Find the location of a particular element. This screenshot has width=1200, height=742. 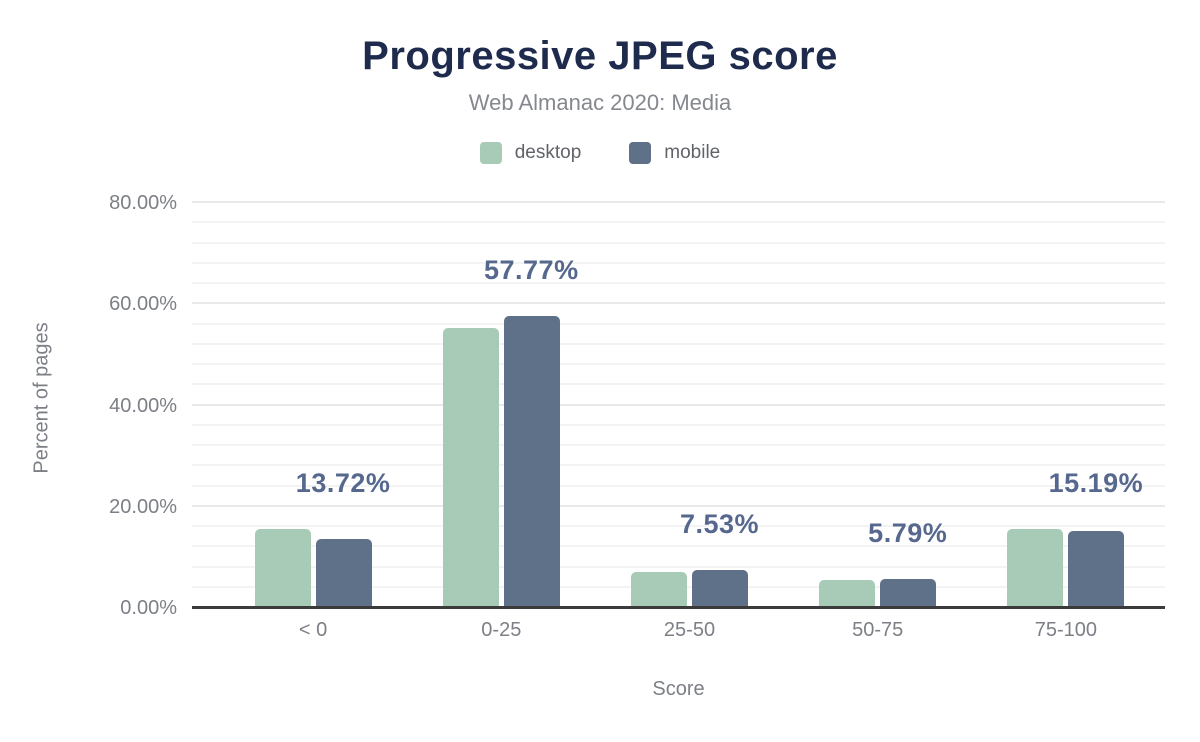

legend-swatch-mobile is located at coordinates (640, 153).